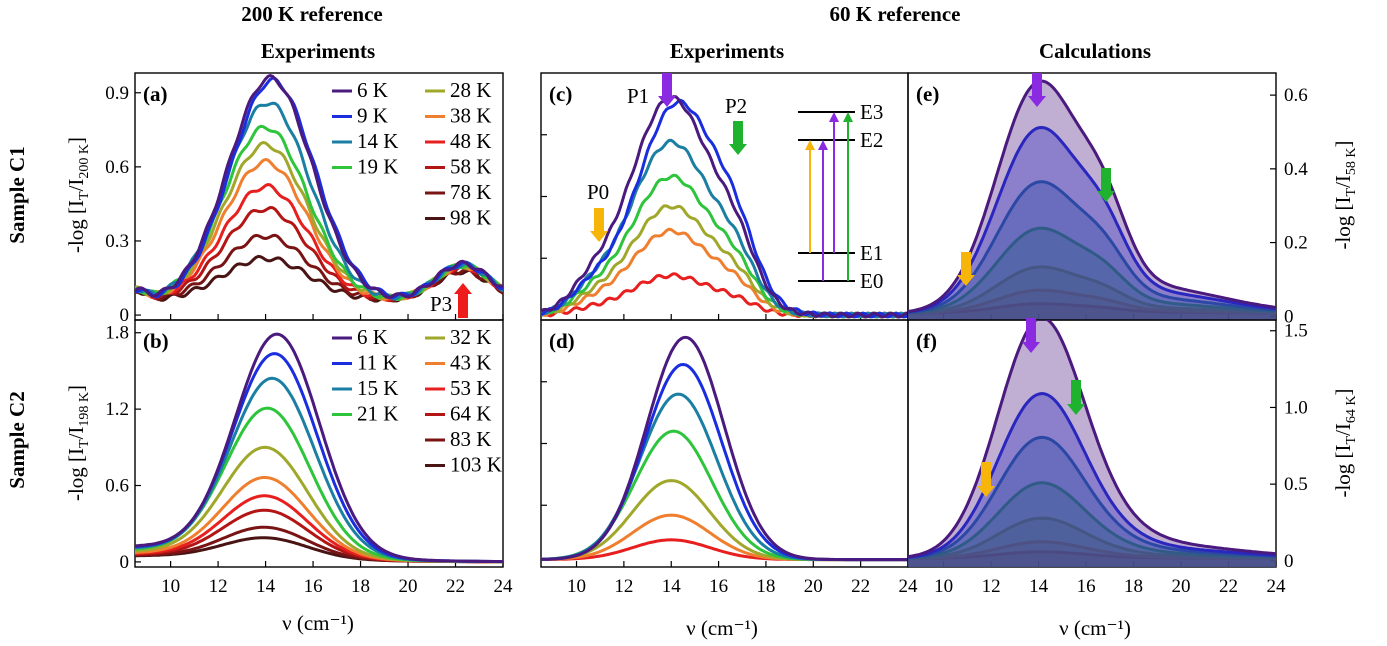 Image resolution: width=1387 pixels, height=646 pixels. What do you see at coordinates (1345, 194) in the screenshot?
I see `ylabel-e: -log [IT/I58 K]` at bounding box center [1345, 194].